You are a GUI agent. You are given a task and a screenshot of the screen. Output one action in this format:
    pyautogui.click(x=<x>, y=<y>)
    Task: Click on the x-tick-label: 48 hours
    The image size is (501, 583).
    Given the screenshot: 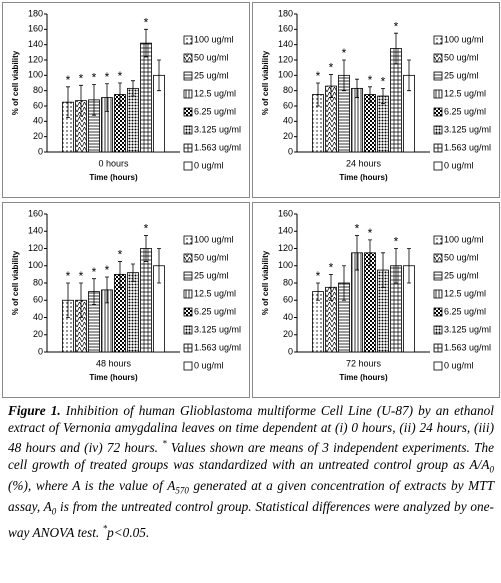 What is the action you would take?
    pyautogui.click(x=114, y=363)
    